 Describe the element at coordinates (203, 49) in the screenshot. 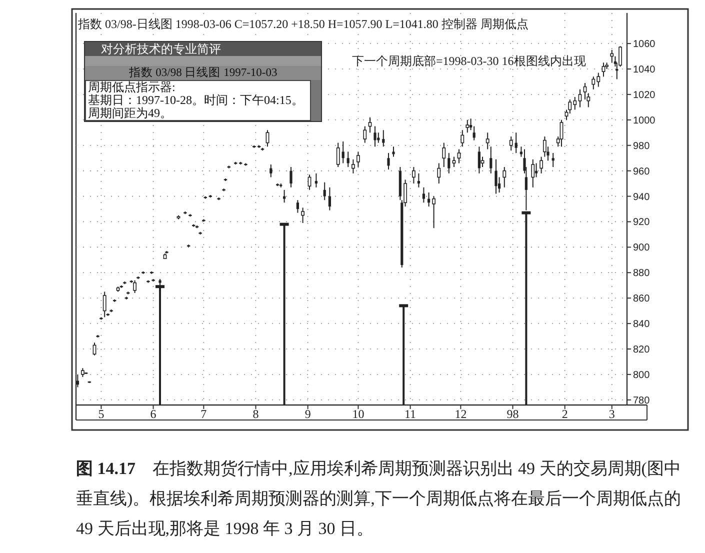

I see `picture-window: 对分析技术的专业简评` at that location.